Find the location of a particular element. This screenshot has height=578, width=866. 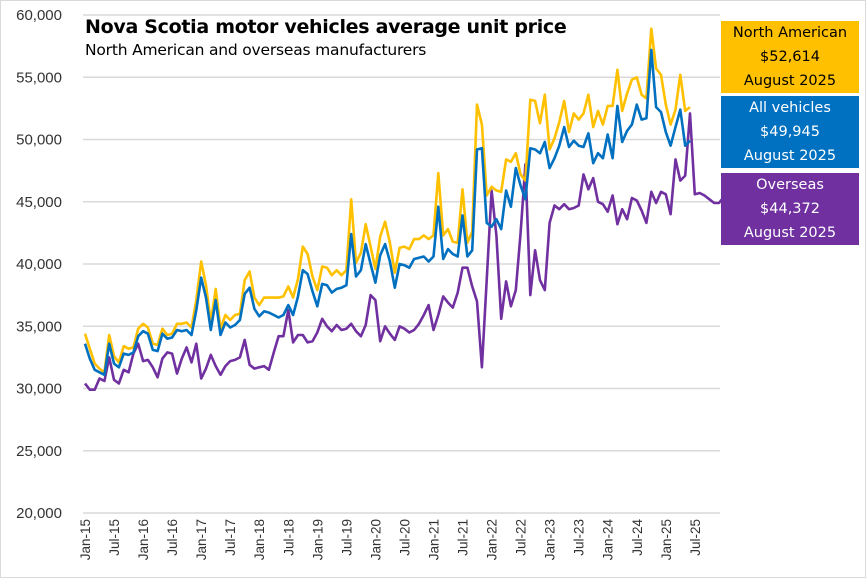

x-tick-label: Jul-18 is located at coordinates (288, 537).